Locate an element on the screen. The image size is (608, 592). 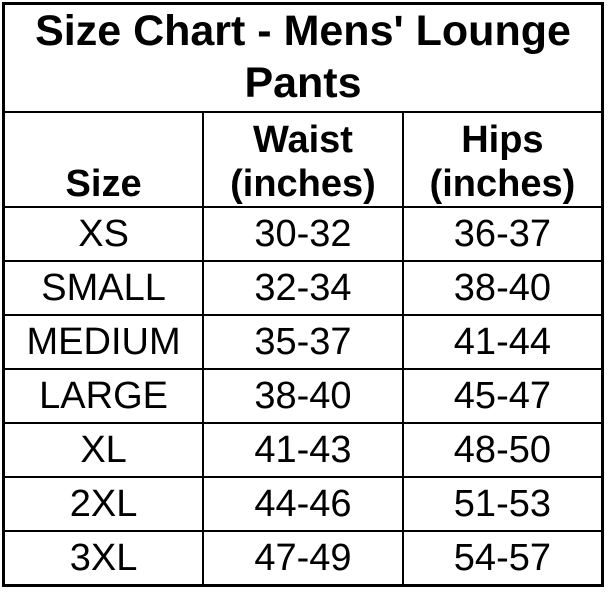
size-cell: XS is located at coordinates (103, 234).